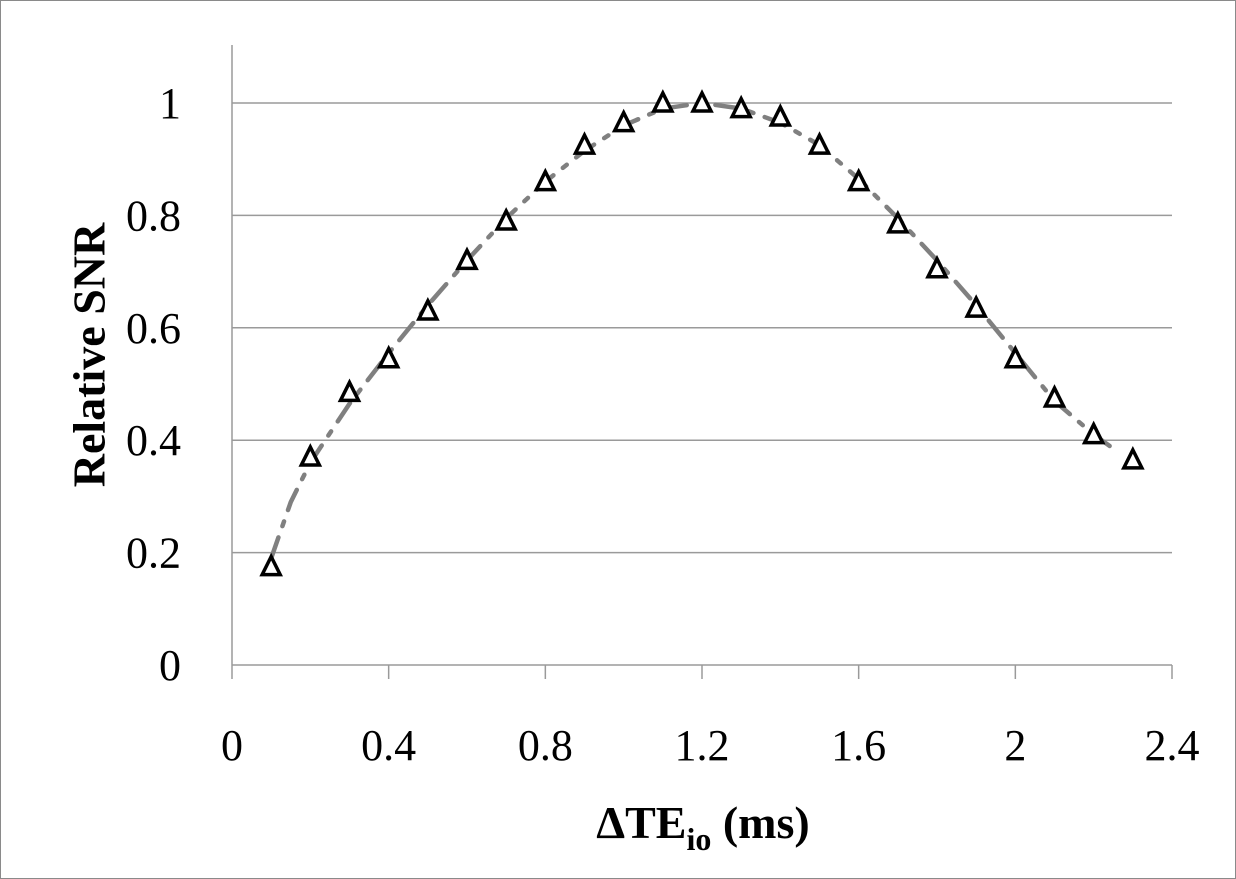  What do you see at coordinates (641, 822) in the screenshot?
I see `x-axis-title-main: ΔTE` at bounding box center [641, 822].